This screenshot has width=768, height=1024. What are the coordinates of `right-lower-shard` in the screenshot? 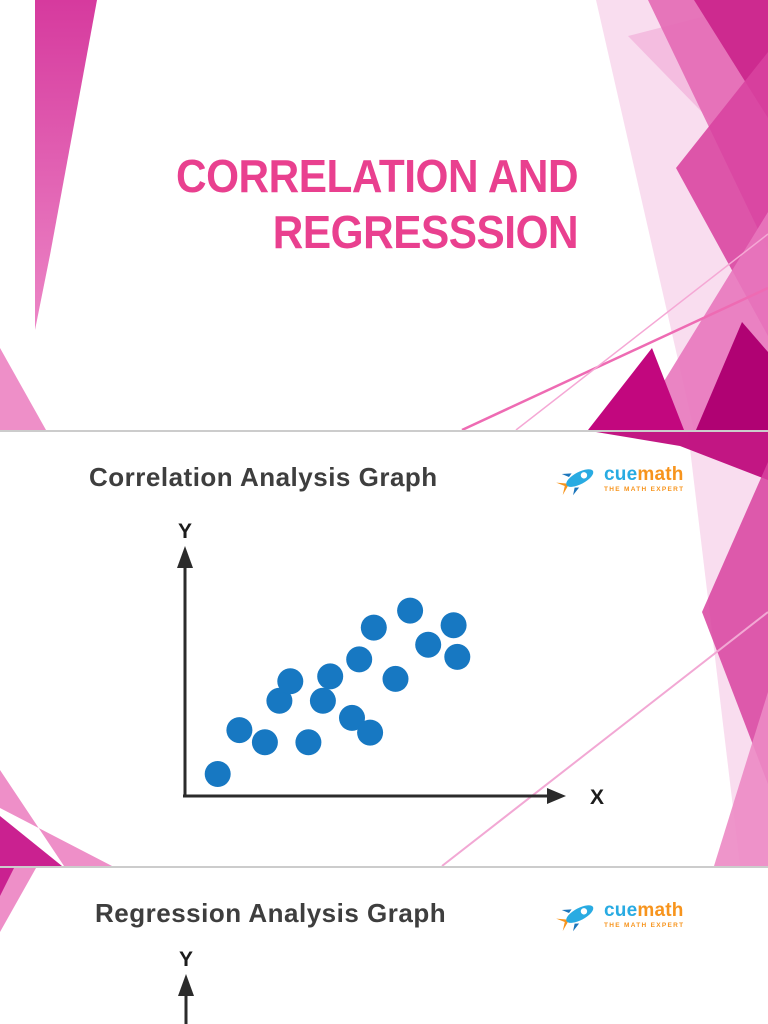 It's located at (701, 321).